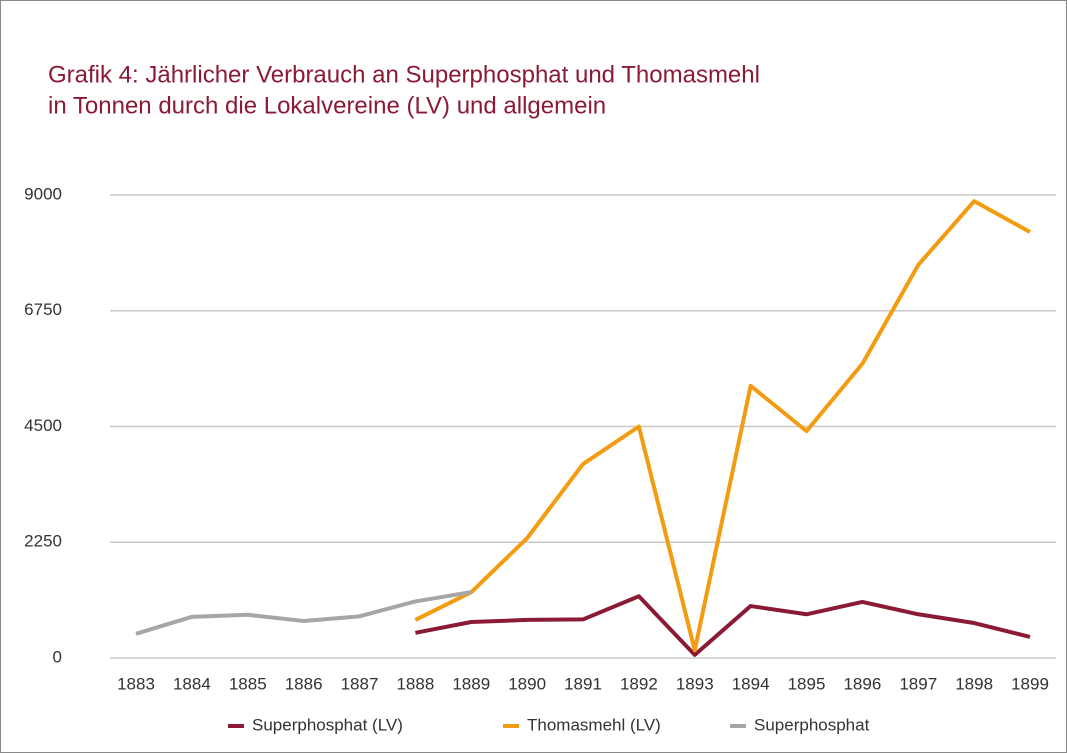  I want to click on x-tick-label: 1893, so click(695, 683).